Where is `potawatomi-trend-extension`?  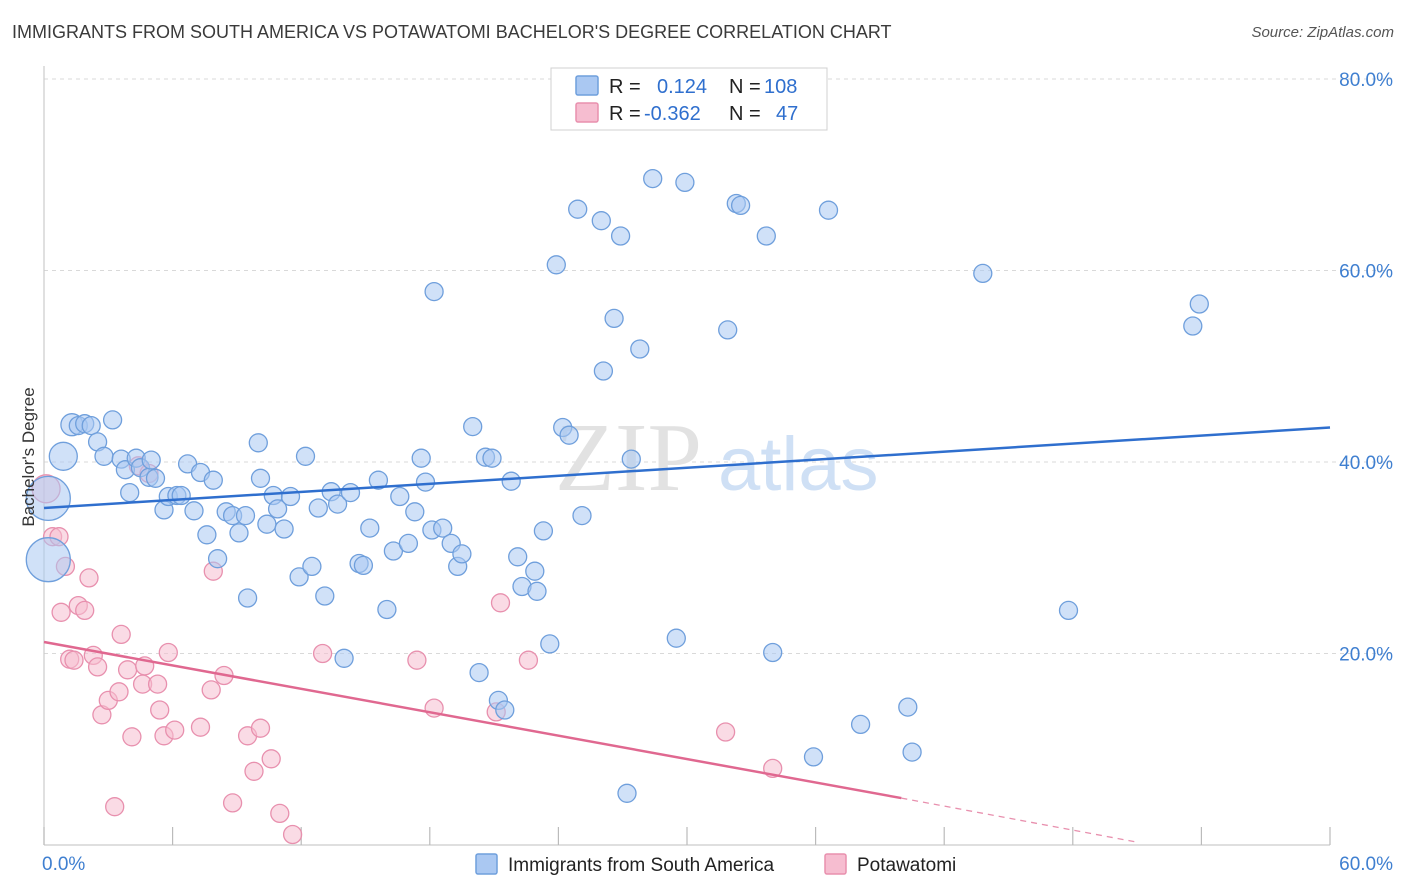 potawatomi-trend-extension is located at coordinates (1019, 820).